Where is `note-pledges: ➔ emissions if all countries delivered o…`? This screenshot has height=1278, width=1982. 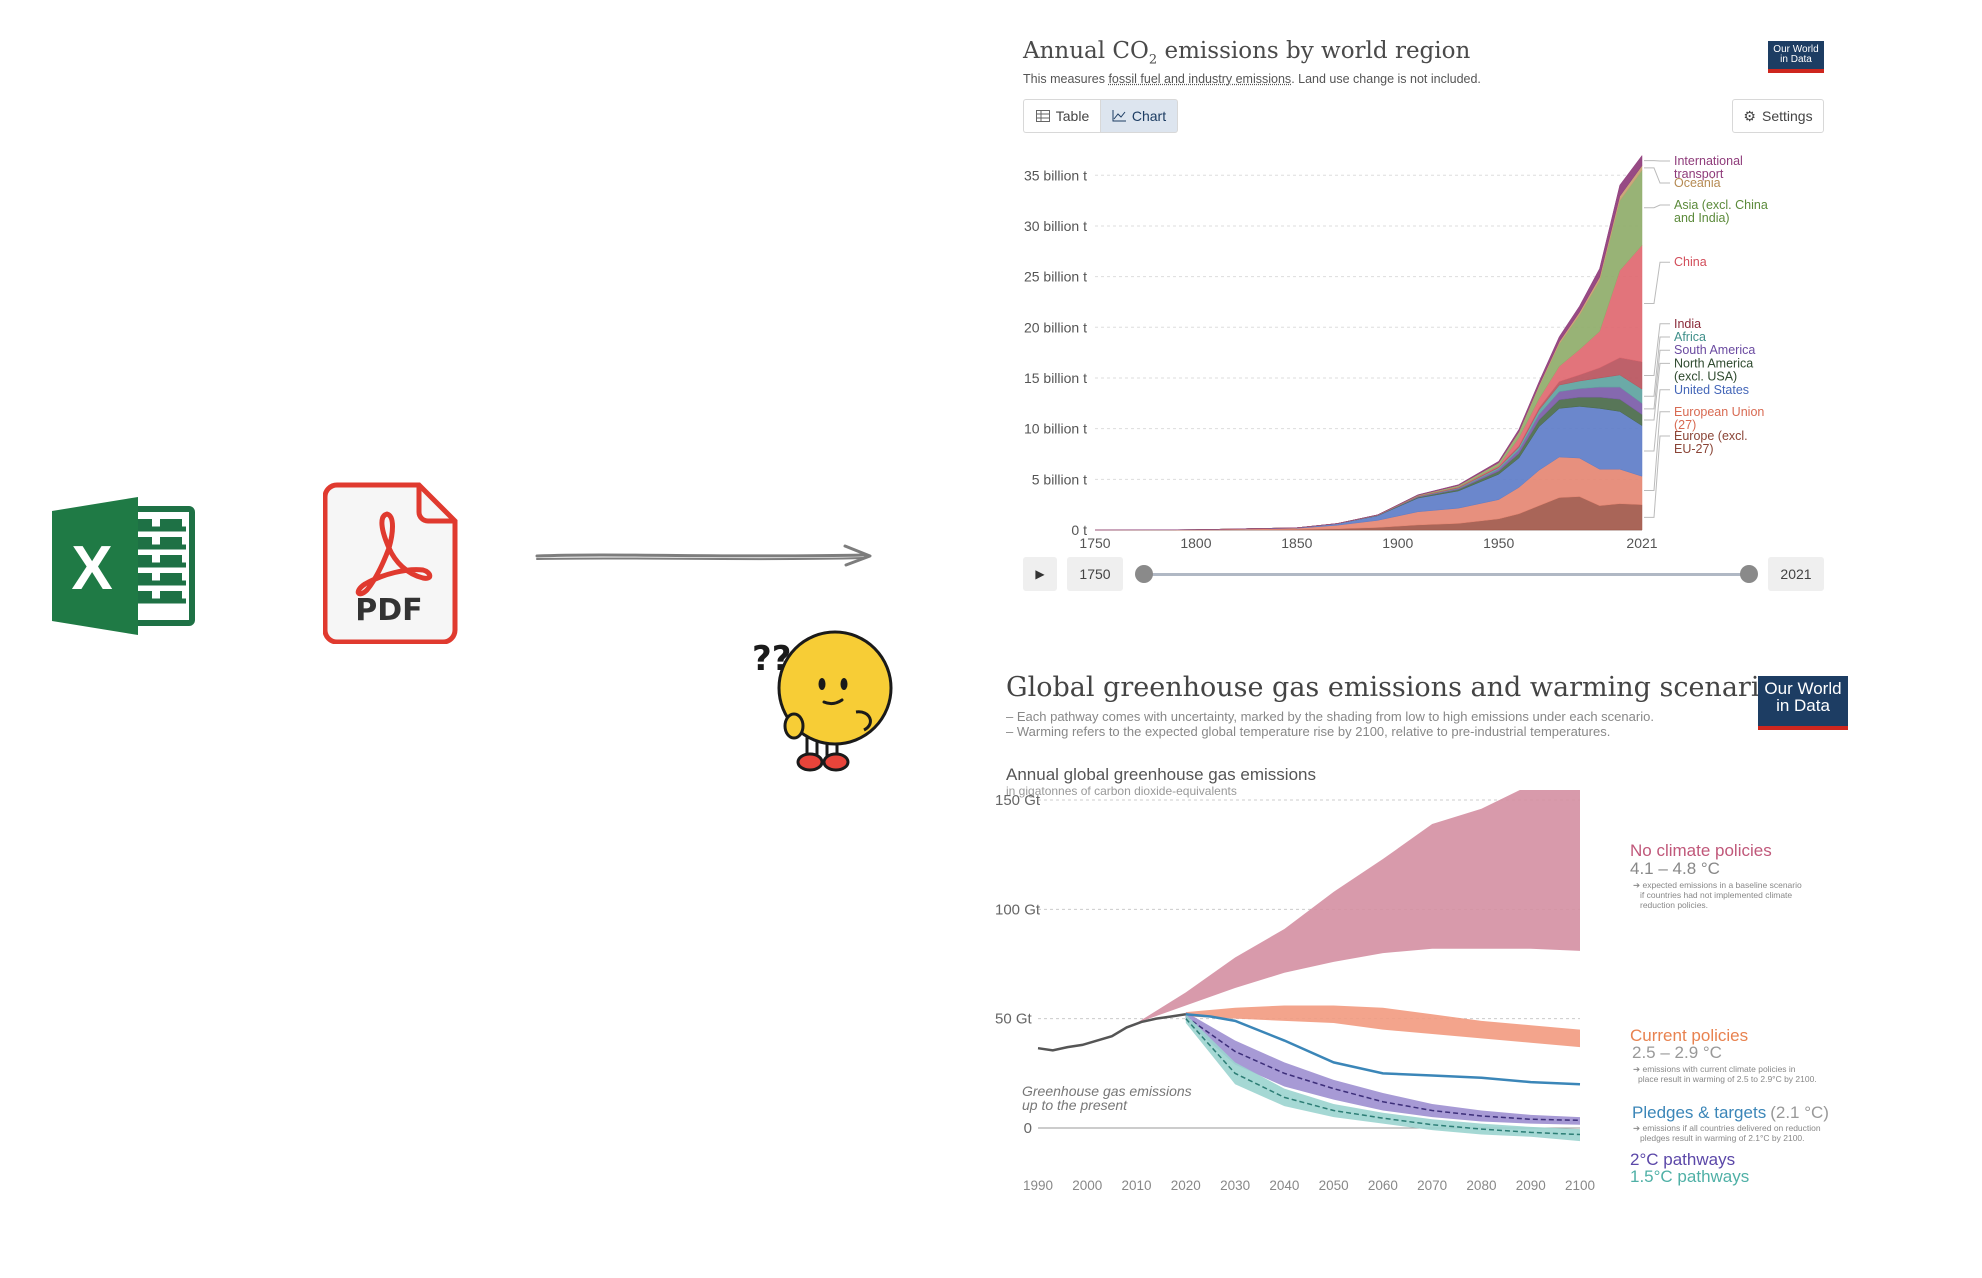
note-pledges: ➔ emissions if all countries delivered o… is located at coordinates (1727, 1133).